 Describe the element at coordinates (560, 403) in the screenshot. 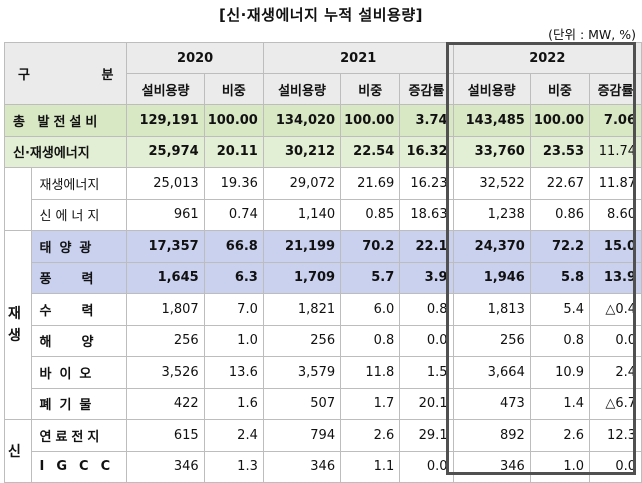

I see `cell: 1.4` at that location.